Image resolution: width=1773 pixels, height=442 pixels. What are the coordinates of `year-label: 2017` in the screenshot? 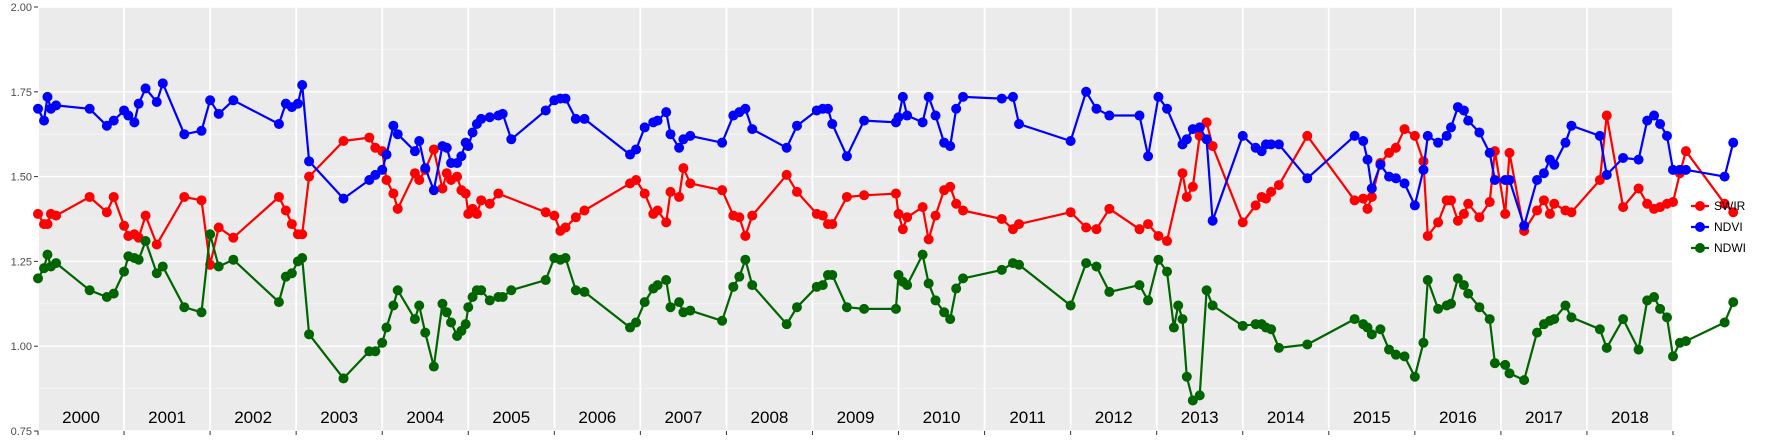 It's located at (1544, 417).